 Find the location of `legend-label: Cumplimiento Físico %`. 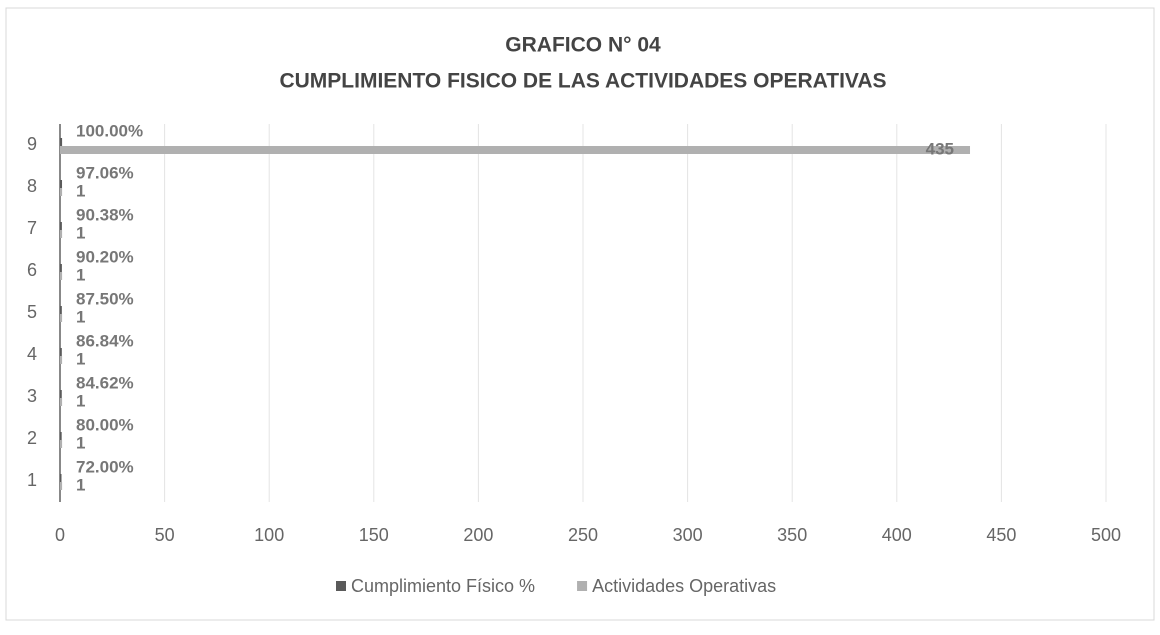

legend-label: Cumplimiento Físico % is located at coordinates (443, 586).